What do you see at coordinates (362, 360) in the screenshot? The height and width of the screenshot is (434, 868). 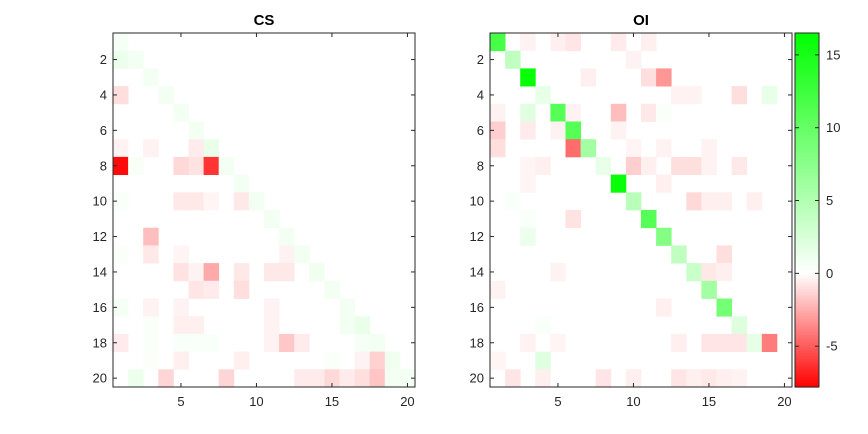 I see `heatmap-cell-cs-r19-c17` at bounding box center [362, 360].